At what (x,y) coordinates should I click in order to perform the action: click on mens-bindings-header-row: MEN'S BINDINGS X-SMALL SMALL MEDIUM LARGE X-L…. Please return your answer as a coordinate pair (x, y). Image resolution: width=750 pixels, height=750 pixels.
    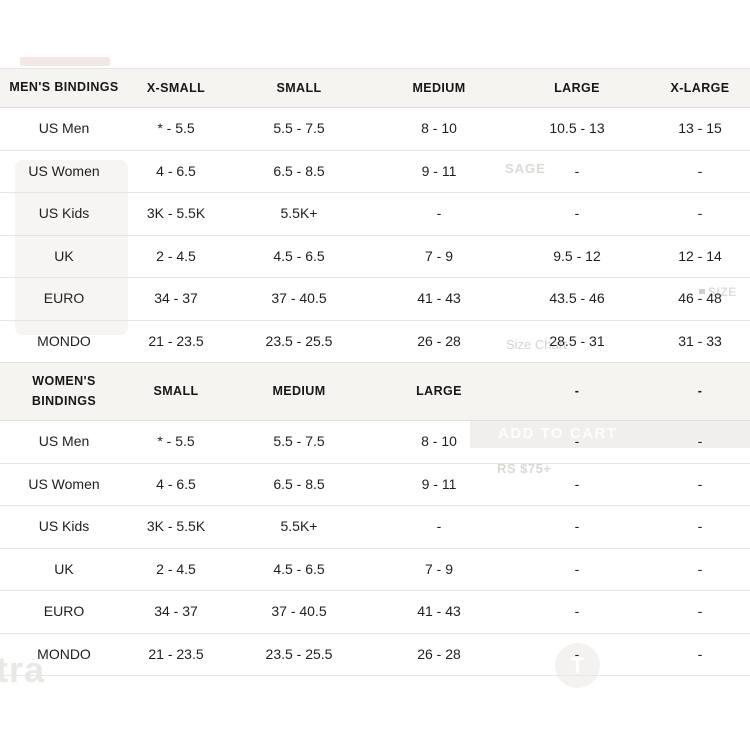
    Looking at the image, I should click on (375, 88).